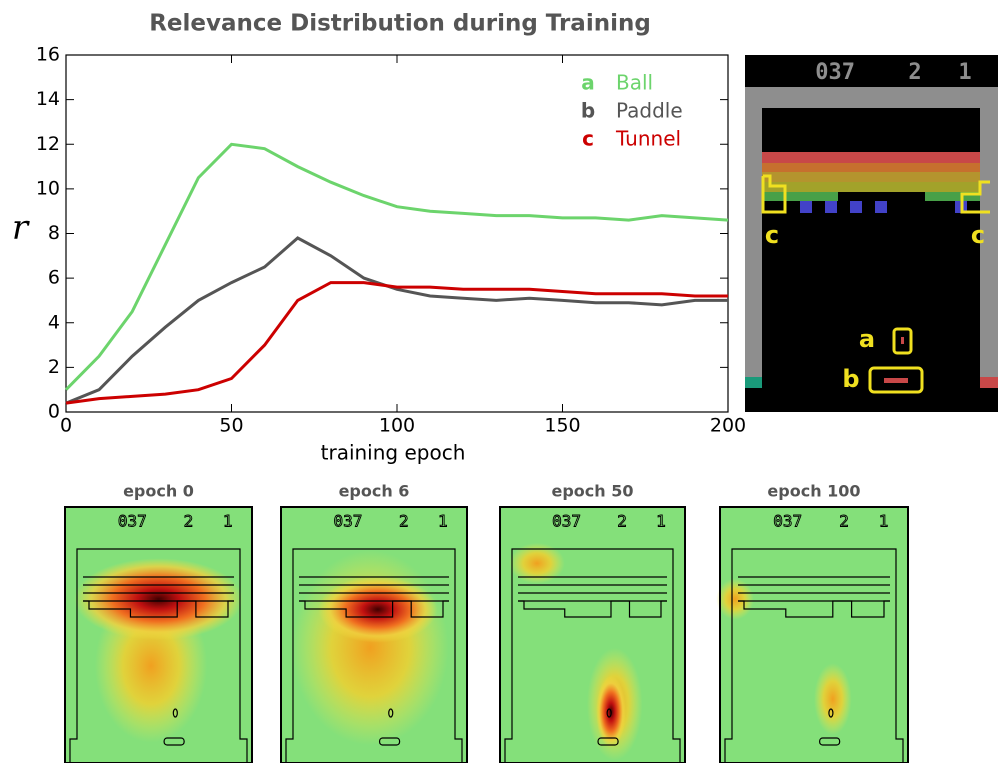 This screenshot has width=1000, height=763. I want to click on heatmap-title: epoch 6, so click(374, 491).